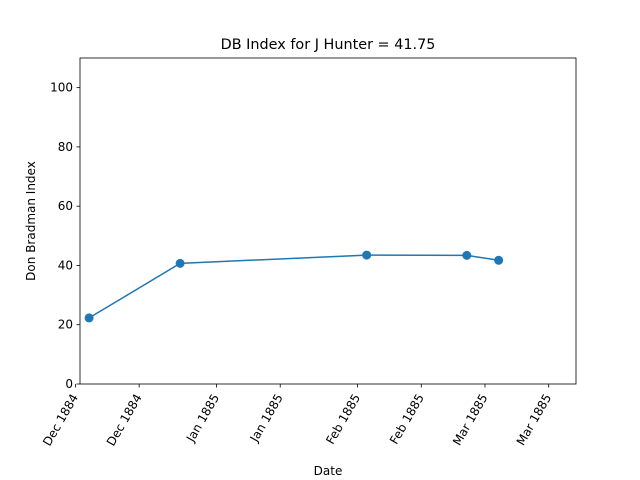  What do you see at coordinates (65, 236) in the screenshot?
I see `y-axis: 0 20 40 60 80 100` at bounding box center [65, 236].